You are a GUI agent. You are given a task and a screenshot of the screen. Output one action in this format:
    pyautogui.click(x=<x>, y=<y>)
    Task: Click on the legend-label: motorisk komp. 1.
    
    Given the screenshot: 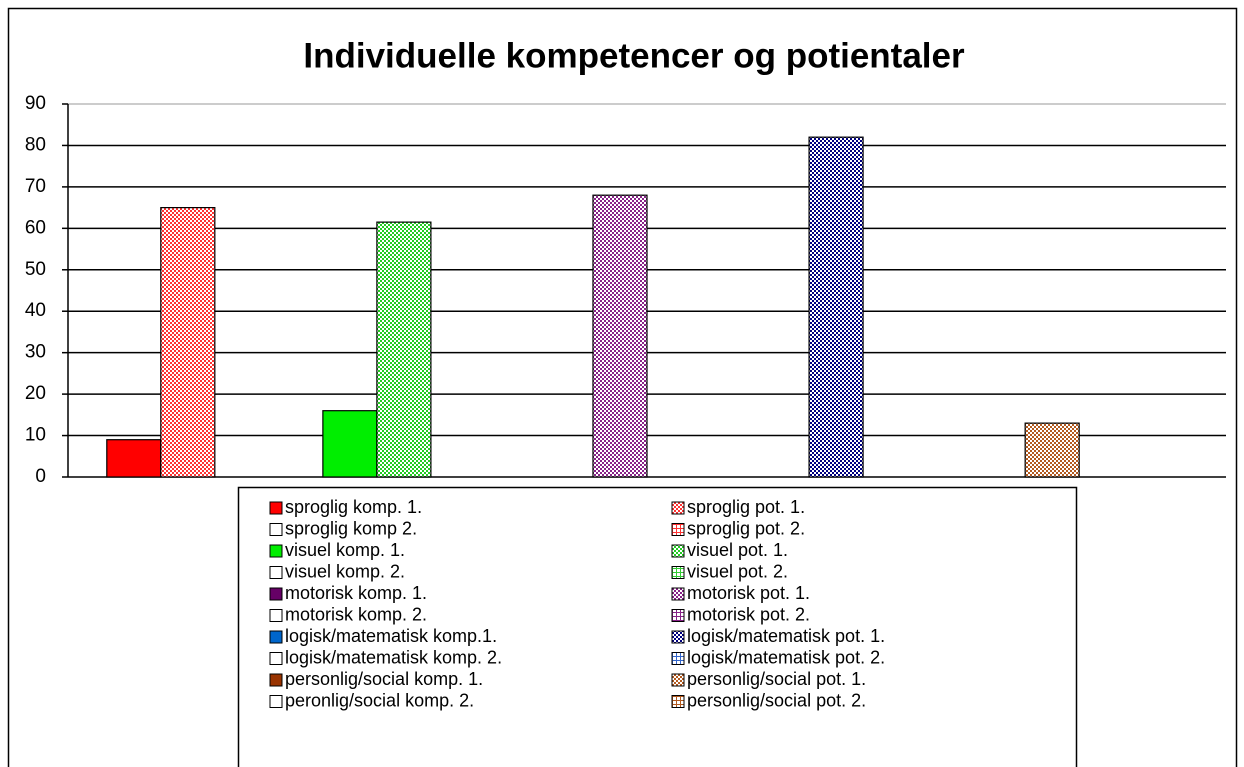 What is the action you would take?
    pyautogui.click(x=356, y=593)
    